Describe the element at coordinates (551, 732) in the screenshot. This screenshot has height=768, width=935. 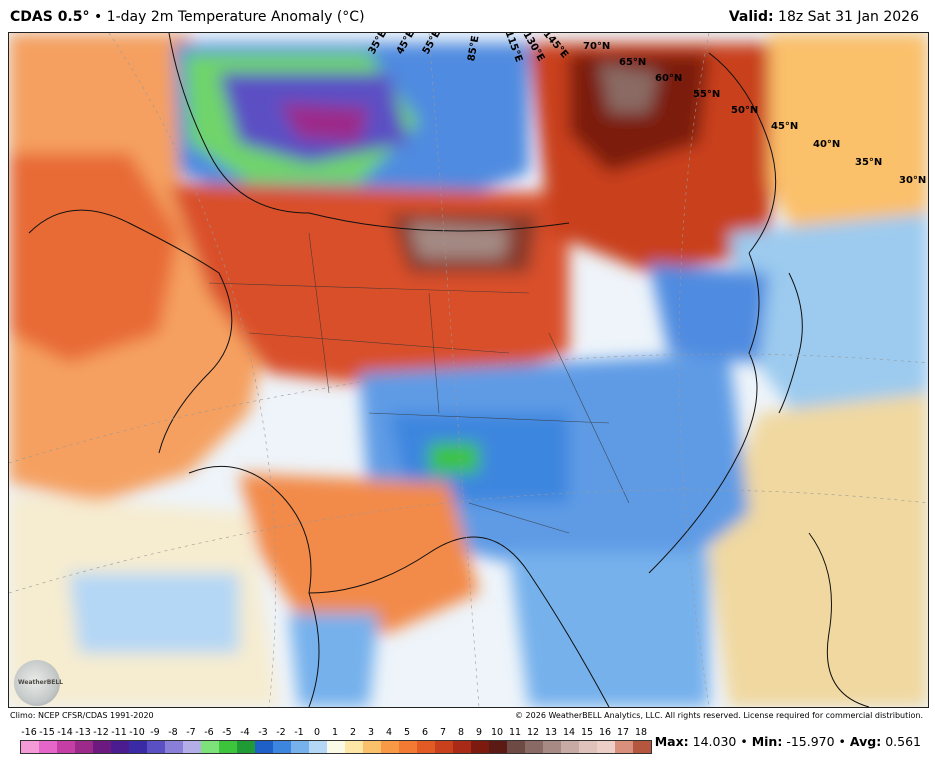
I see `colorbar-label: 13` at that location.